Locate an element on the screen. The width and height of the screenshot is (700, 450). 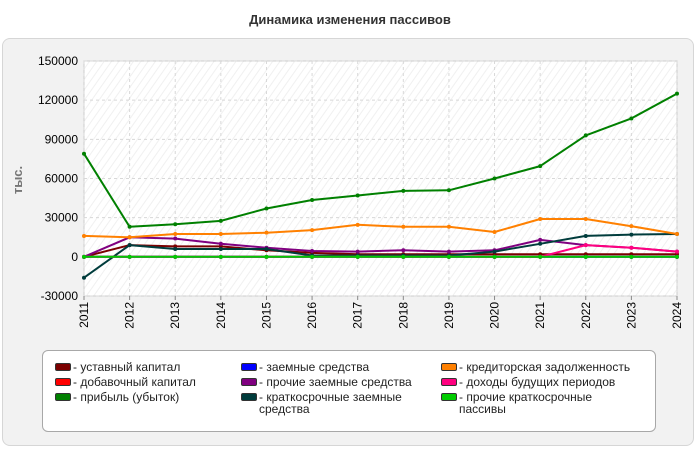
x-tick-label: 2011 is located at coordinates (84, 315).